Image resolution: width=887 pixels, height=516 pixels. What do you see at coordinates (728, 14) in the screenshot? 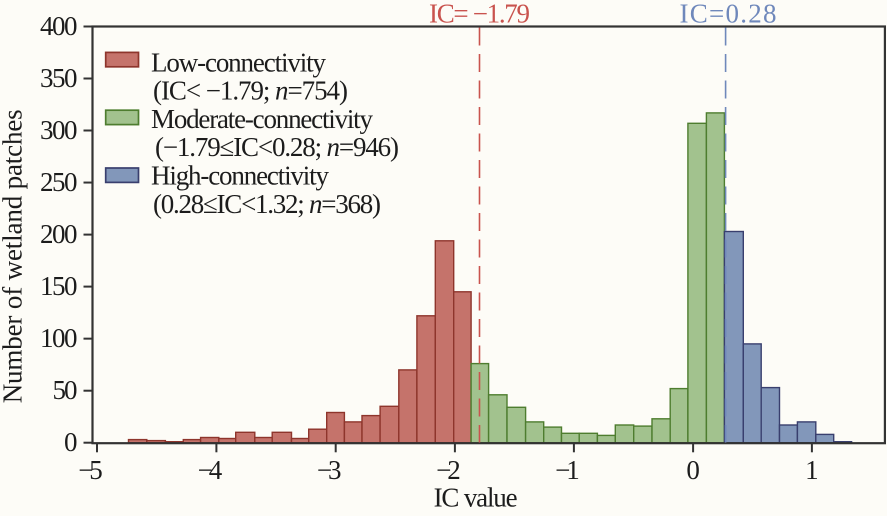
I see `svg-text: IC=0.28` at bounding box center [728, 14].